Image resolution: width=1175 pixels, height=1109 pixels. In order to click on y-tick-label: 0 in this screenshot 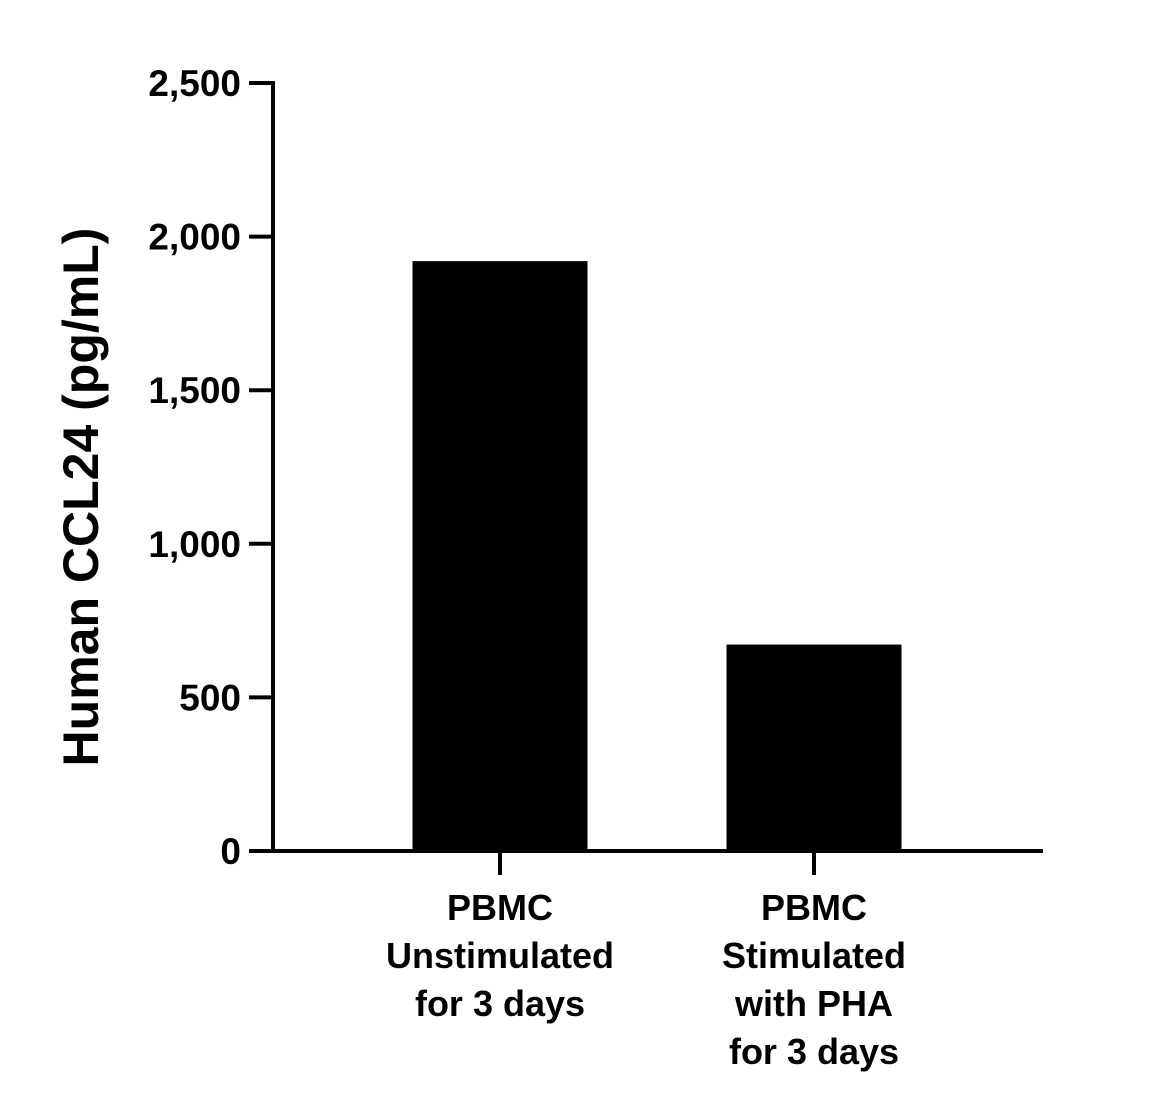, I will do `click(230, 851)`.